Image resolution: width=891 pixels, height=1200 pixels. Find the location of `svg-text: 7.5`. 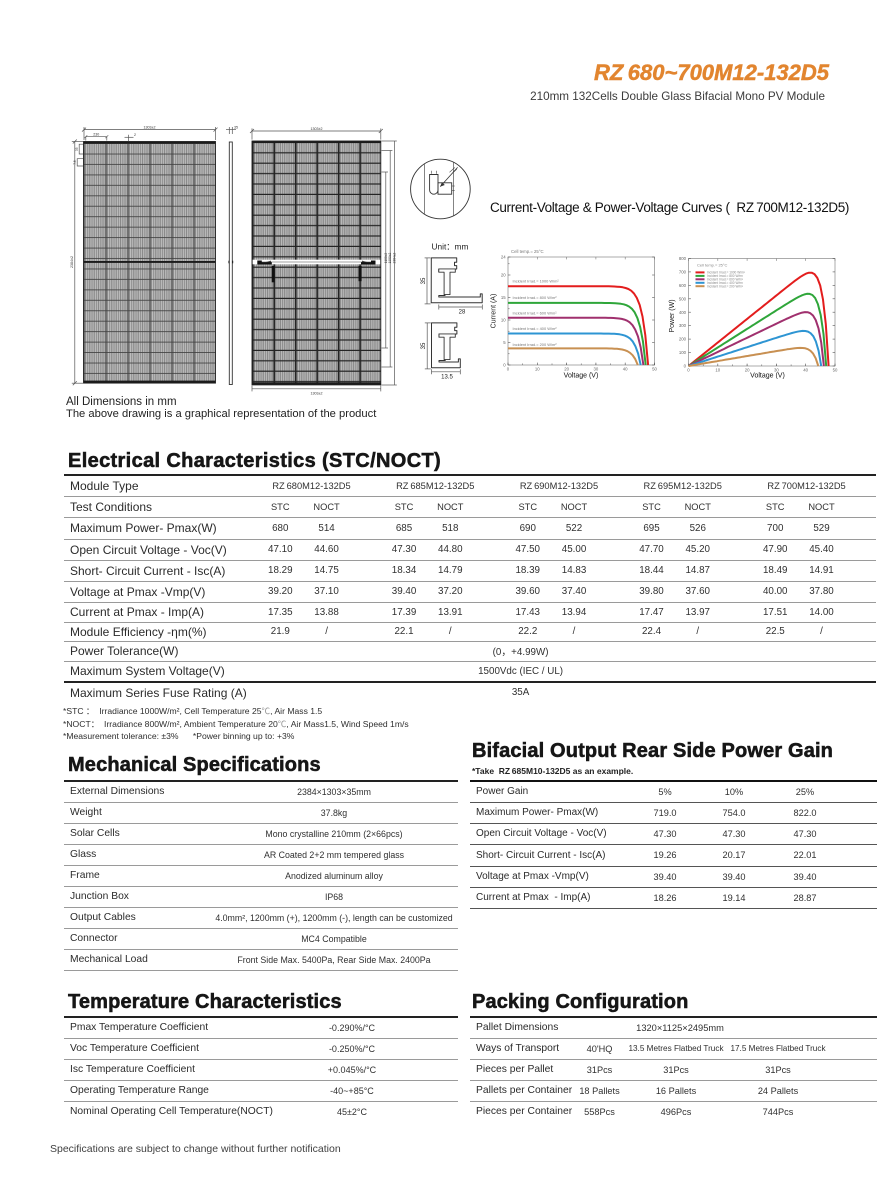

svg-text: 7.5 is located at coordinates (75, 162).